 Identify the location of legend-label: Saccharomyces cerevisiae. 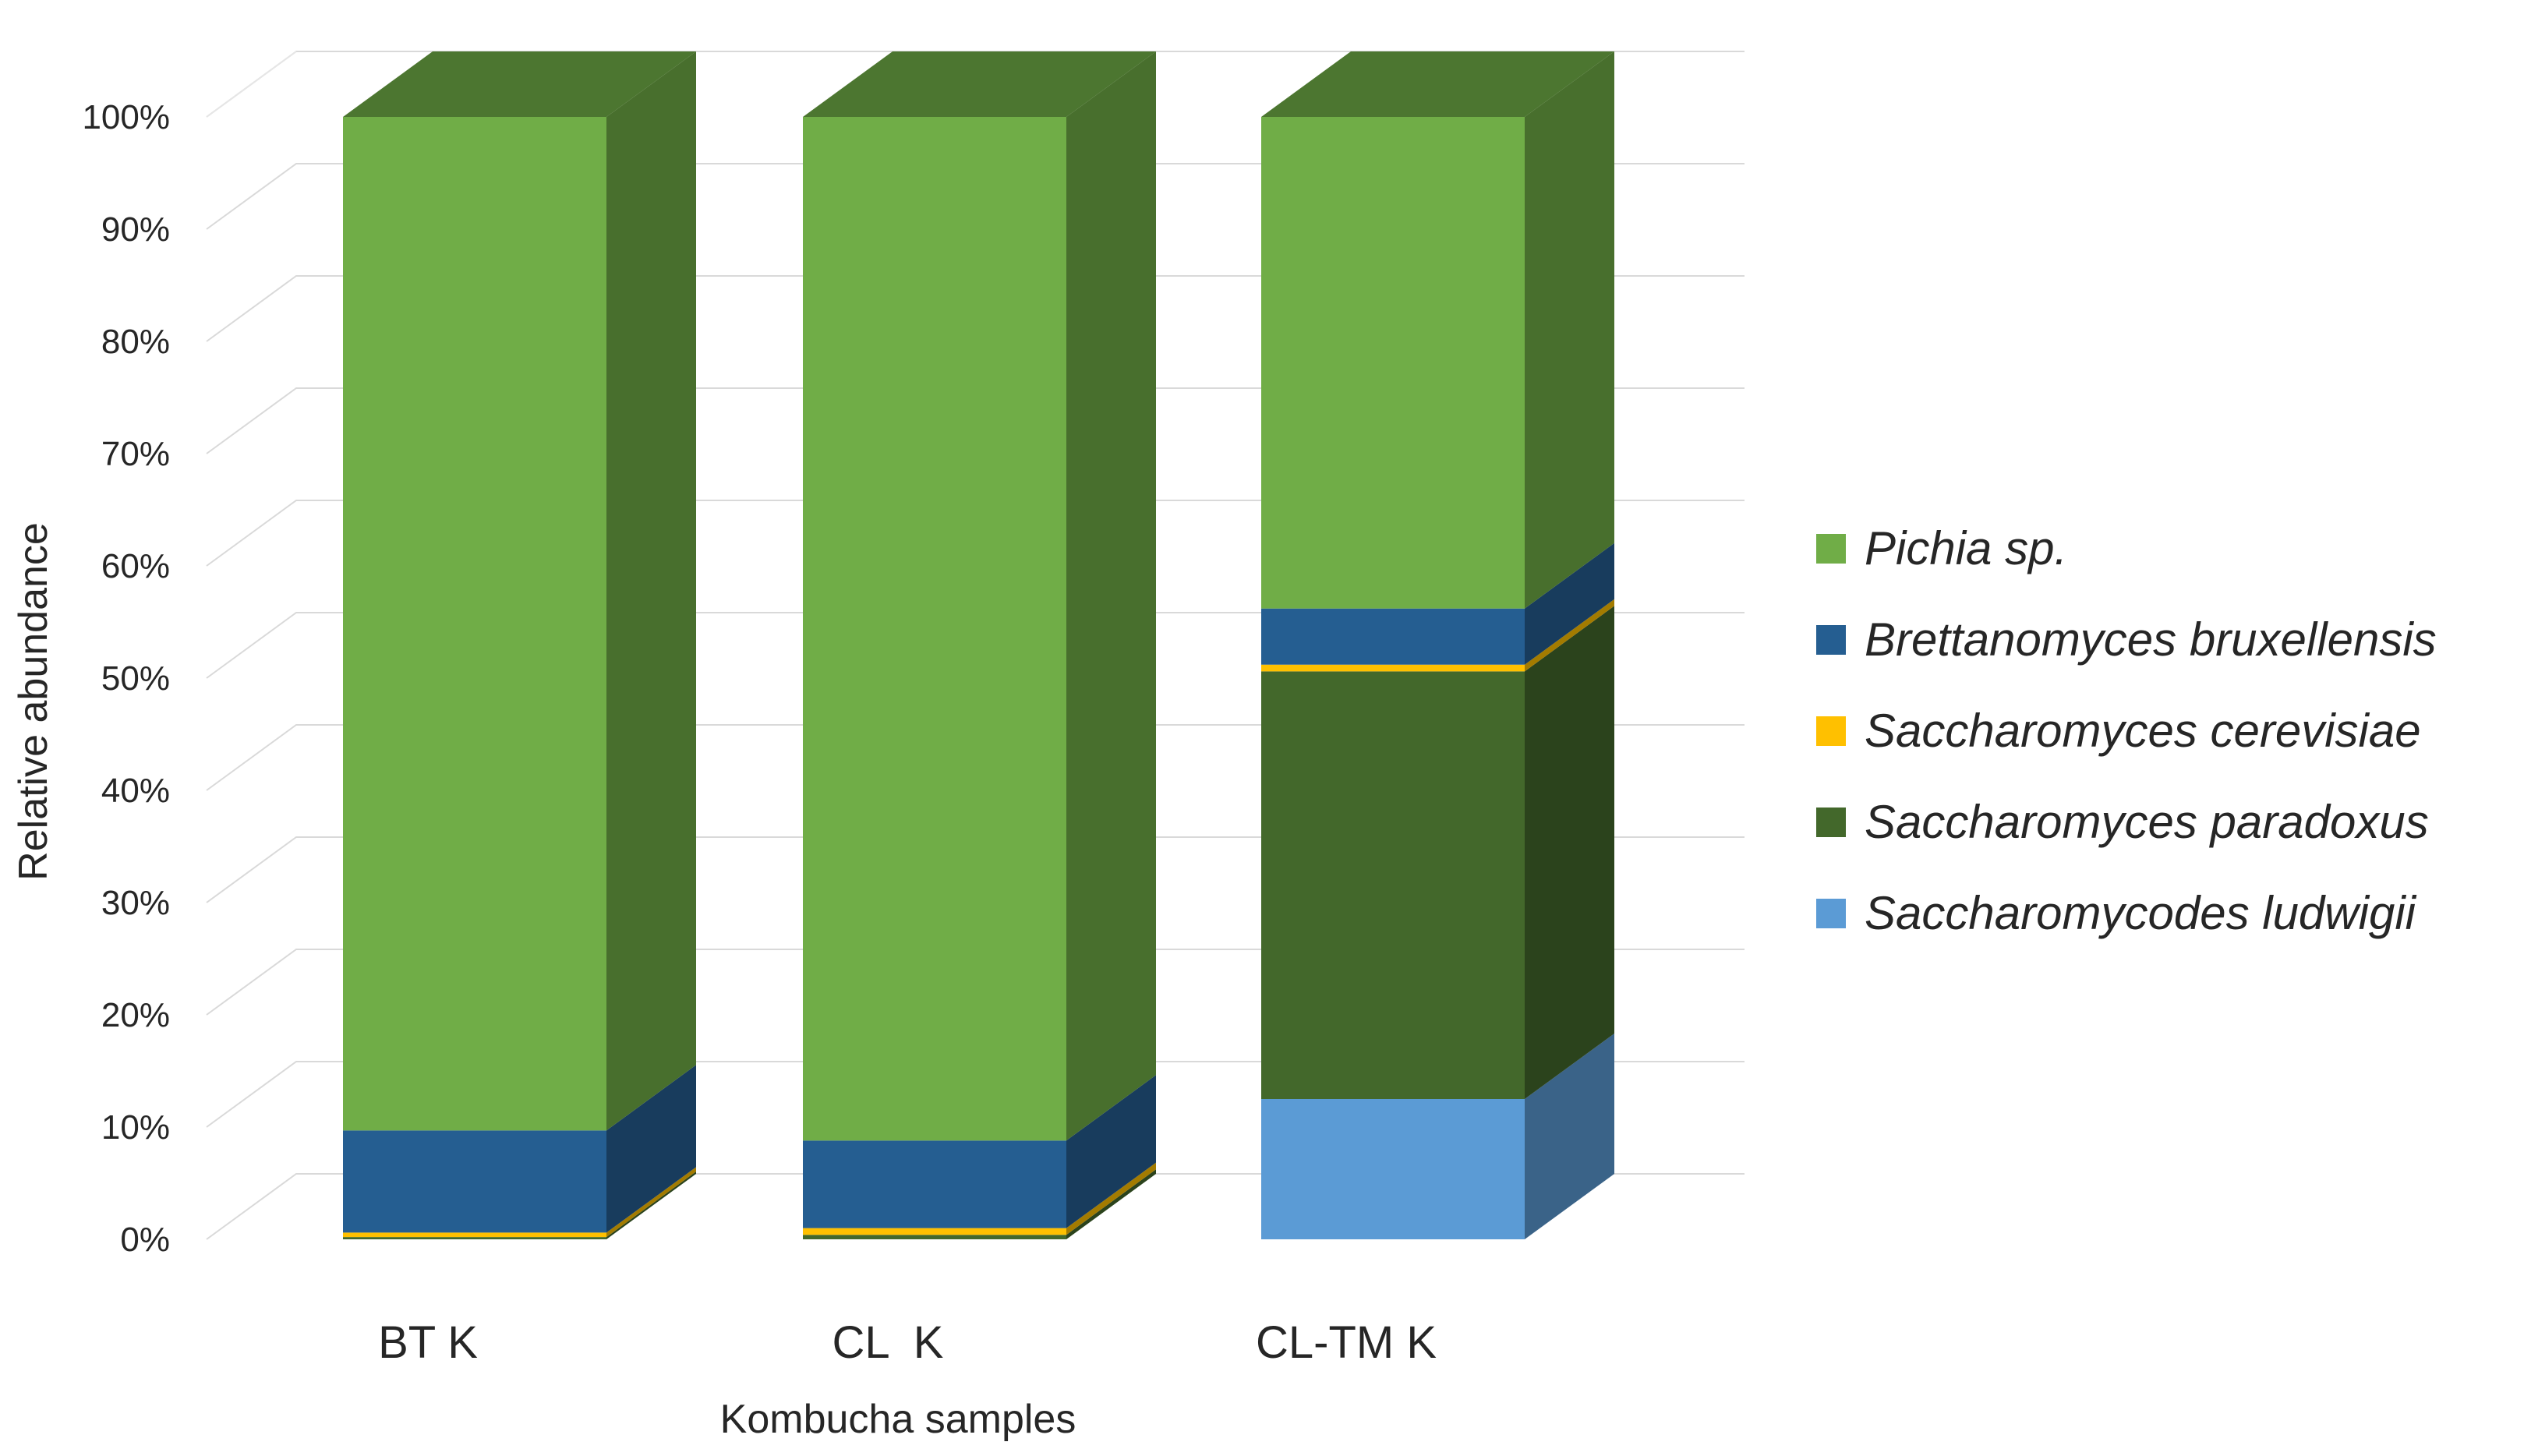
(2143, 731).